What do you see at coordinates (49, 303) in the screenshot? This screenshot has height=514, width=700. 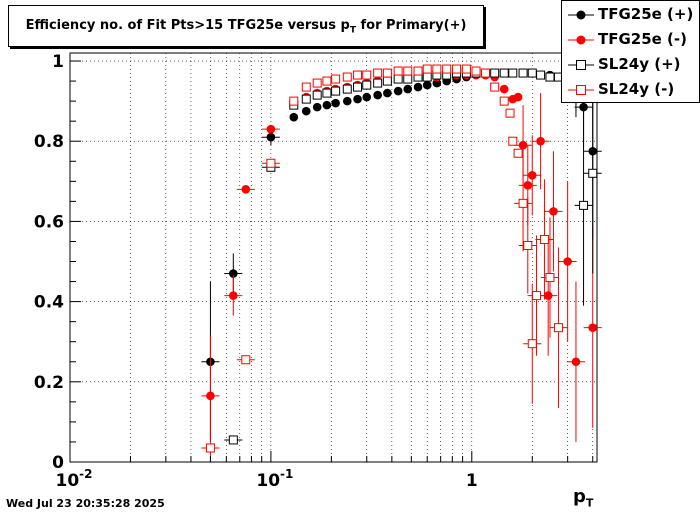 I see `y-tick-label: 0.4` at bounding box center [49, 303].